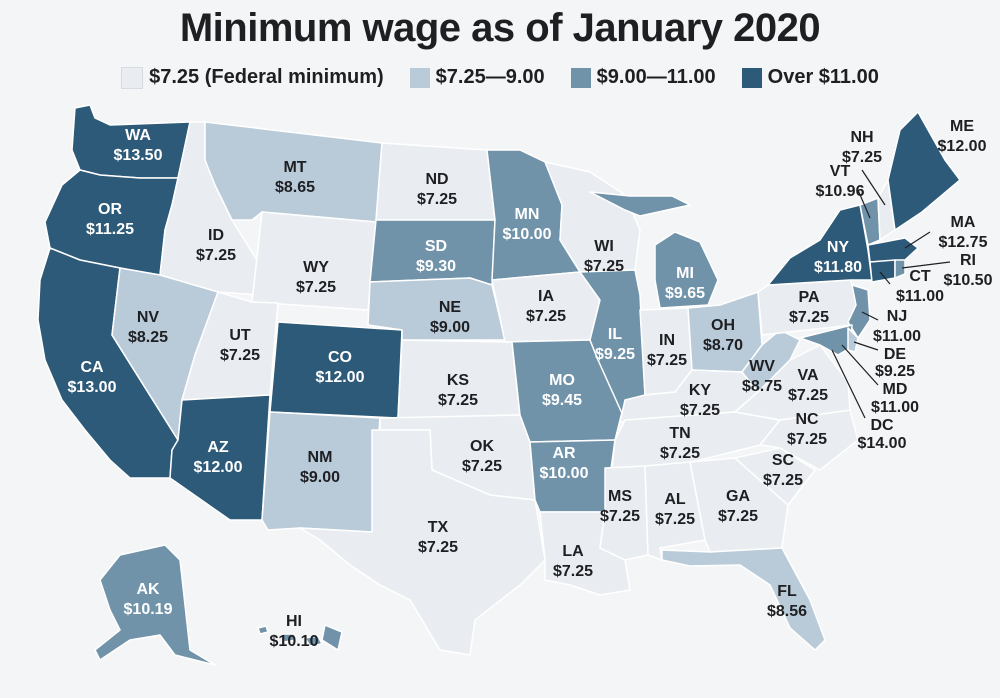 The width and height of the screenshot is (1000, 698). I want to click on svg-text: NE, so click(450, 307).